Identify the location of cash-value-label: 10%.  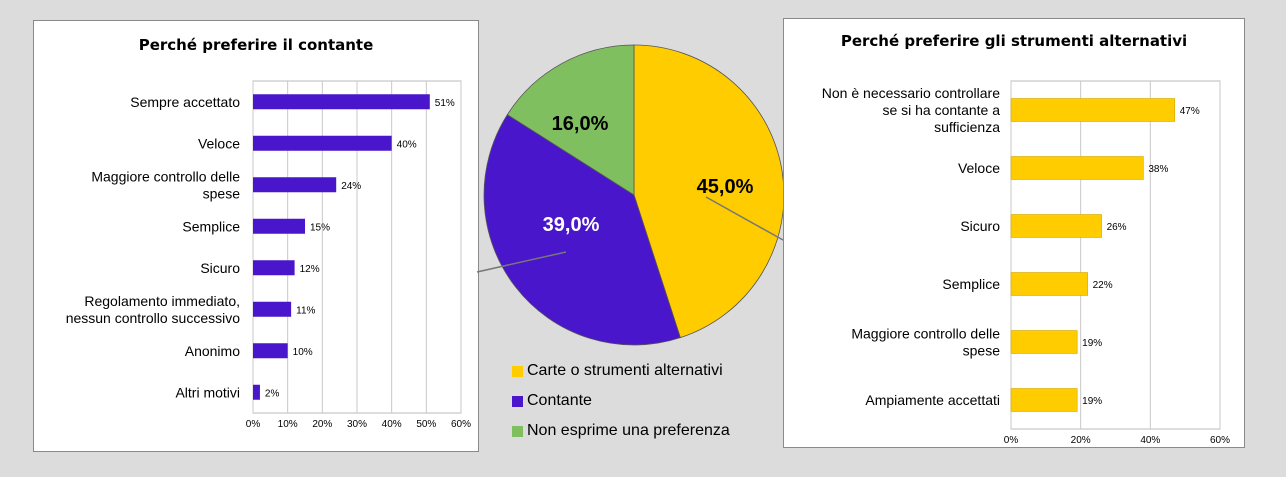
(303, 352).